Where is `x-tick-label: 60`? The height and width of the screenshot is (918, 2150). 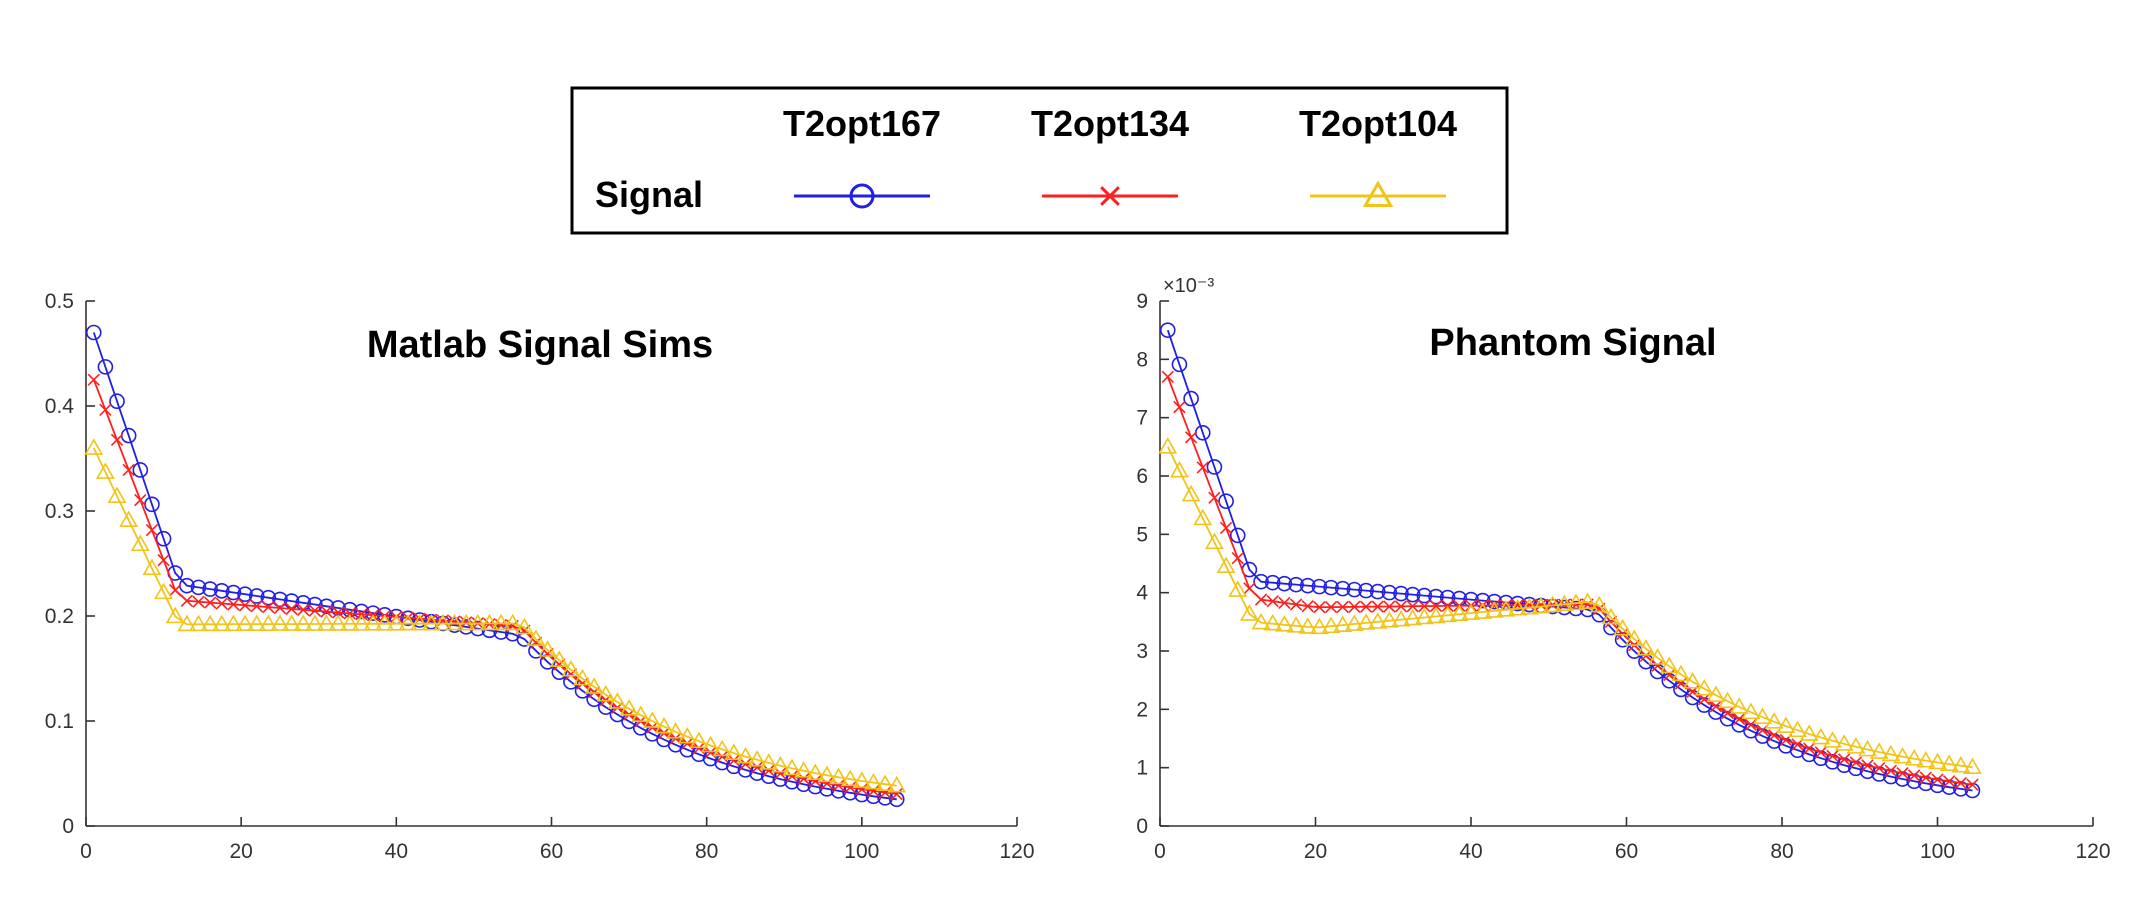 x-tick-label: 60 is located at coordinates (551, 851).